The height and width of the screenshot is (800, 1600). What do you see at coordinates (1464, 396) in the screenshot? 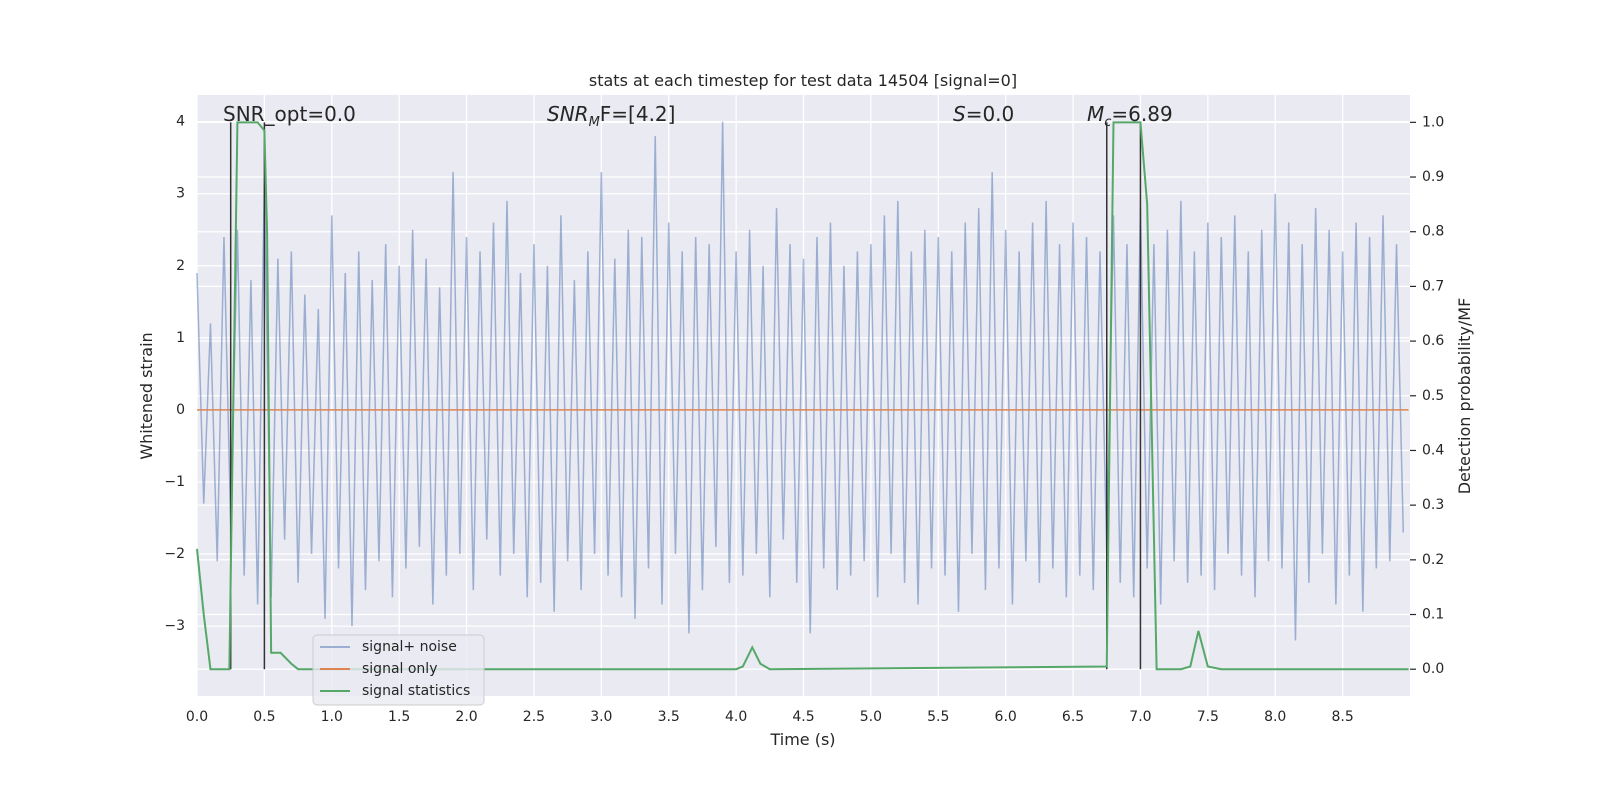
I see `y2-axis-label: Detection probability/MF` at bounding box center [1464, 396].